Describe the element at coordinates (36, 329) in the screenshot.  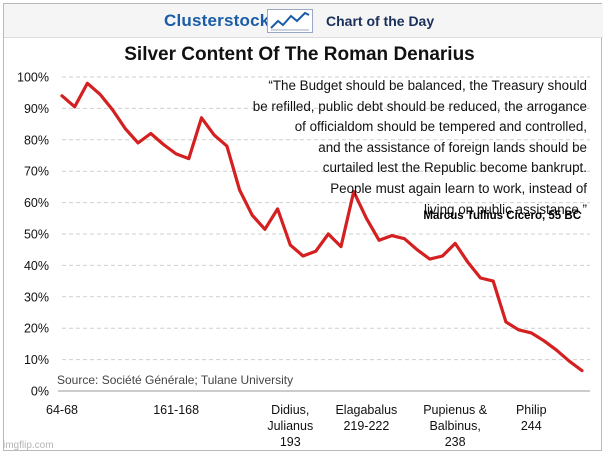
I see `y-tick-label: 20%` at that location.